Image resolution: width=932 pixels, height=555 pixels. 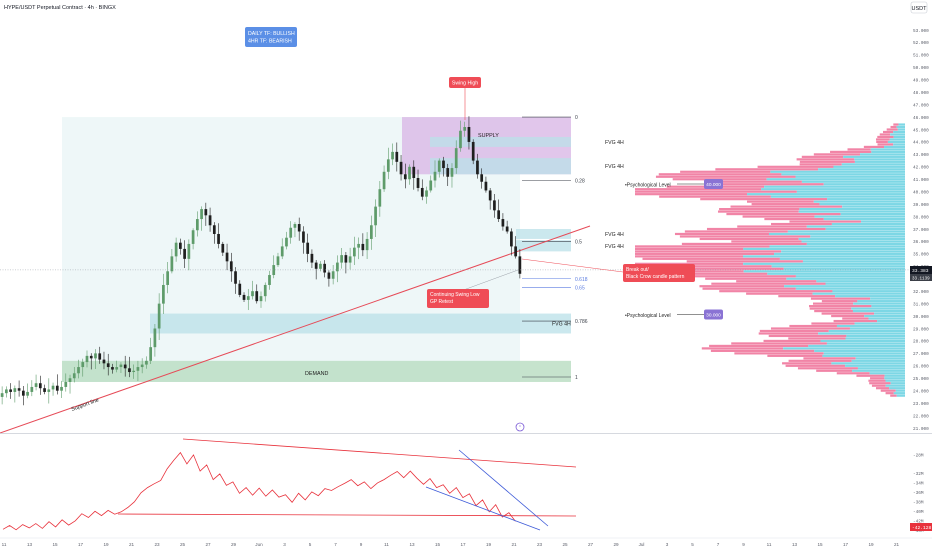 What do you see at coordinates (921, 31) in the screenshot?
I see `price-tick: 53.000` at bounding box center [921, 31].